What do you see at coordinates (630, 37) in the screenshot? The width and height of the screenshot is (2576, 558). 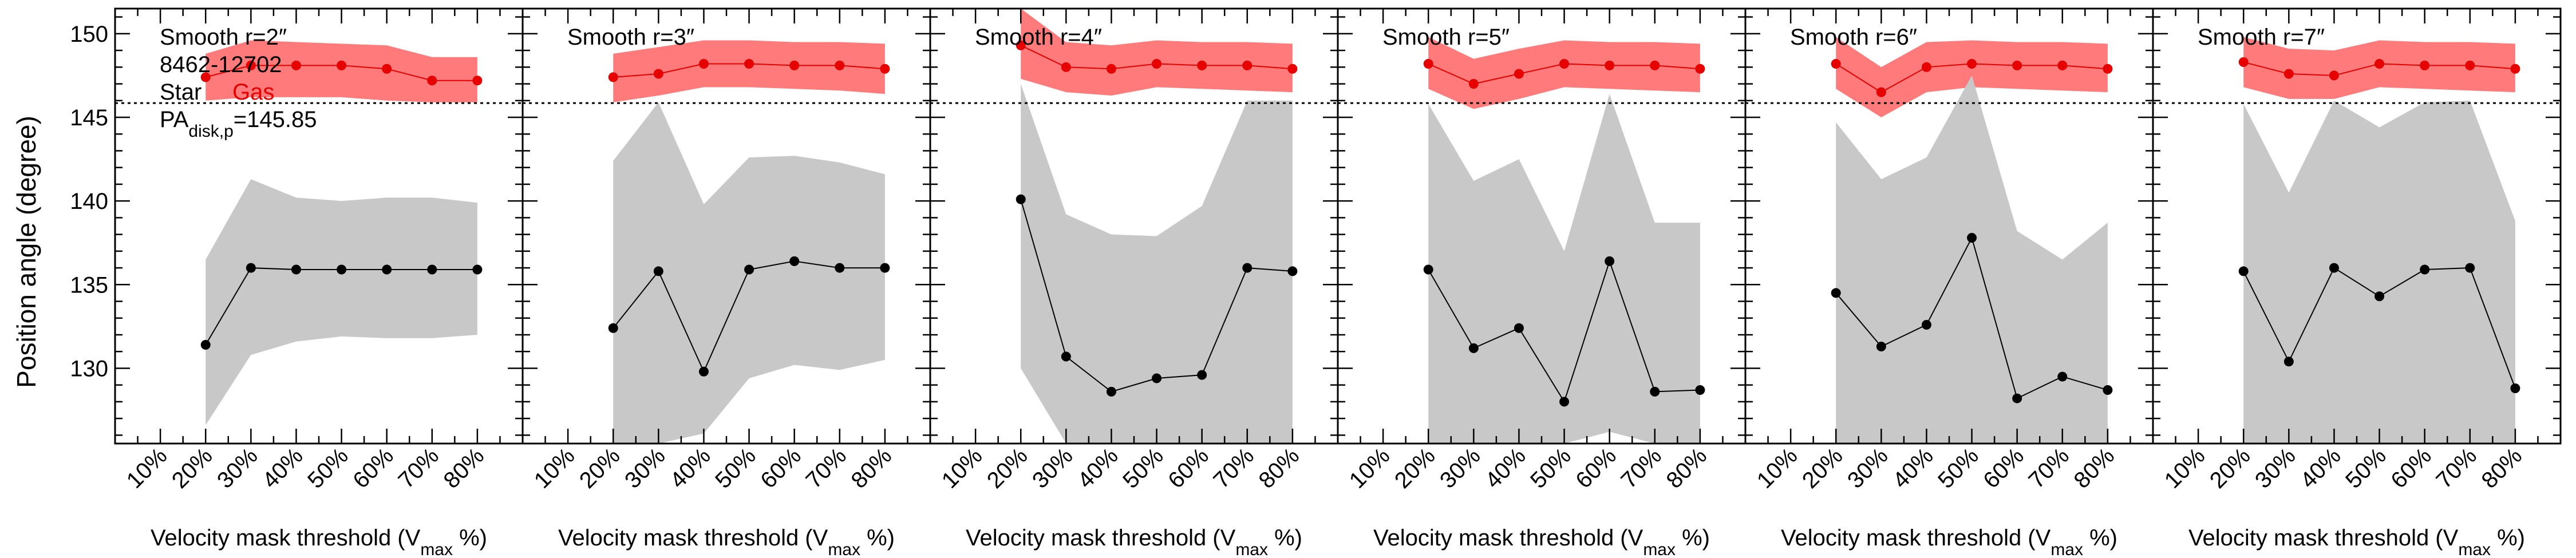 I see `panel-title: Smooth r=3″` at bounding box center [630, 37].